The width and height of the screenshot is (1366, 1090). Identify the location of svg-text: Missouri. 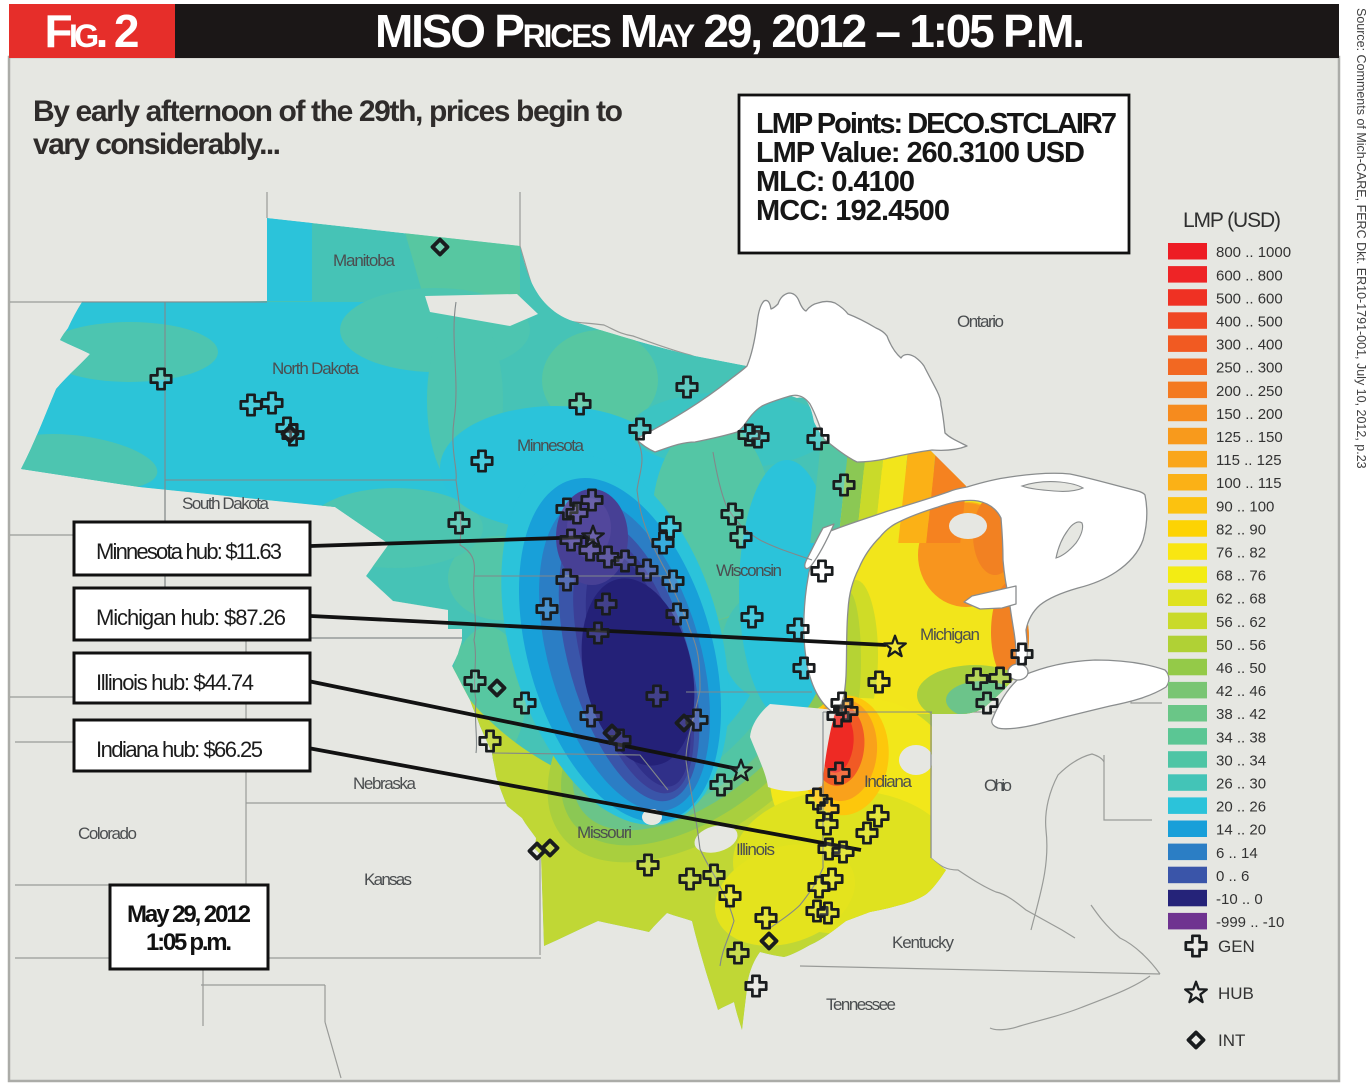
(604, 832).